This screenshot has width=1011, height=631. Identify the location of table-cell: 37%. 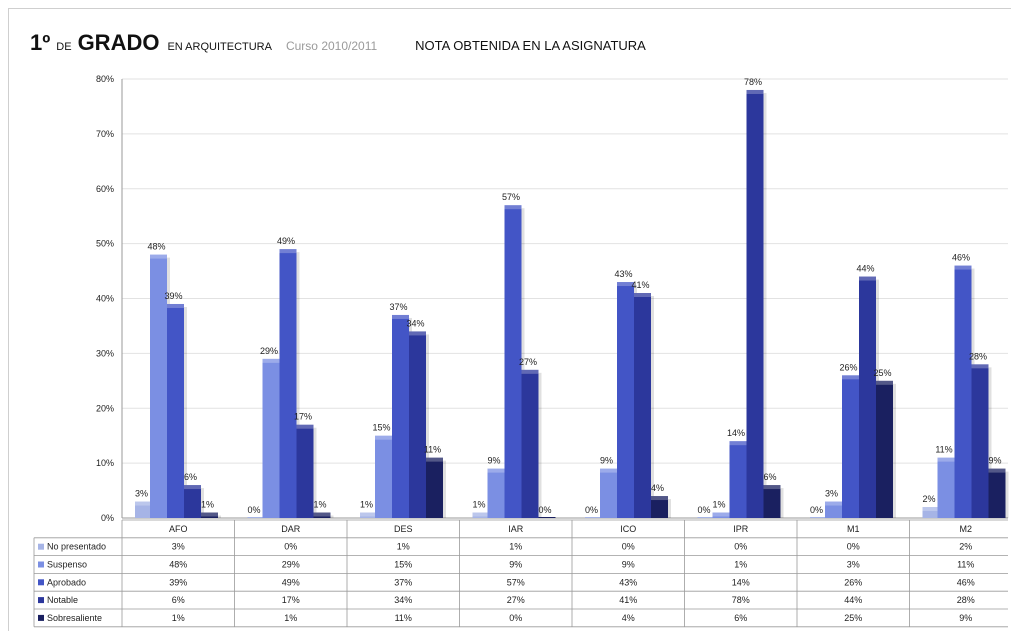
(403, 582).